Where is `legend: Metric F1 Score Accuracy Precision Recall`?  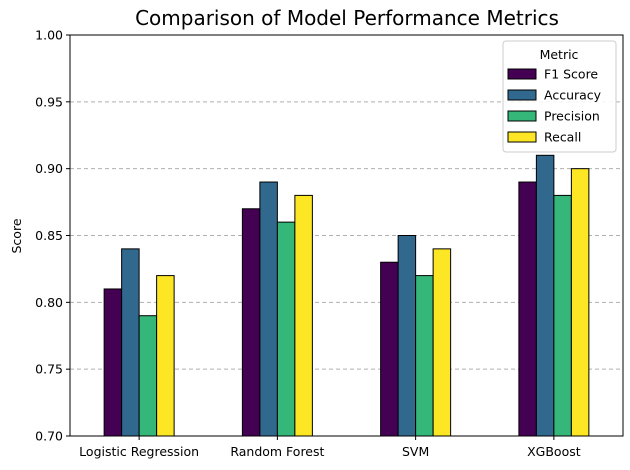 legend: Metric F1 Score Accuracy Precision Recall is located at coordinates (559, 96).